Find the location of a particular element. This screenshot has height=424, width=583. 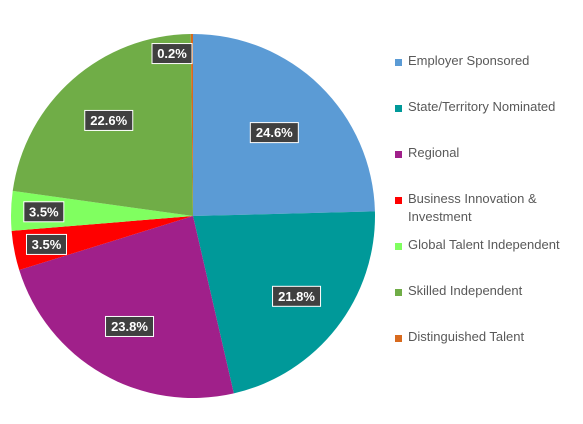

svg-text: 23.8% is located at coordinates (129, 326).